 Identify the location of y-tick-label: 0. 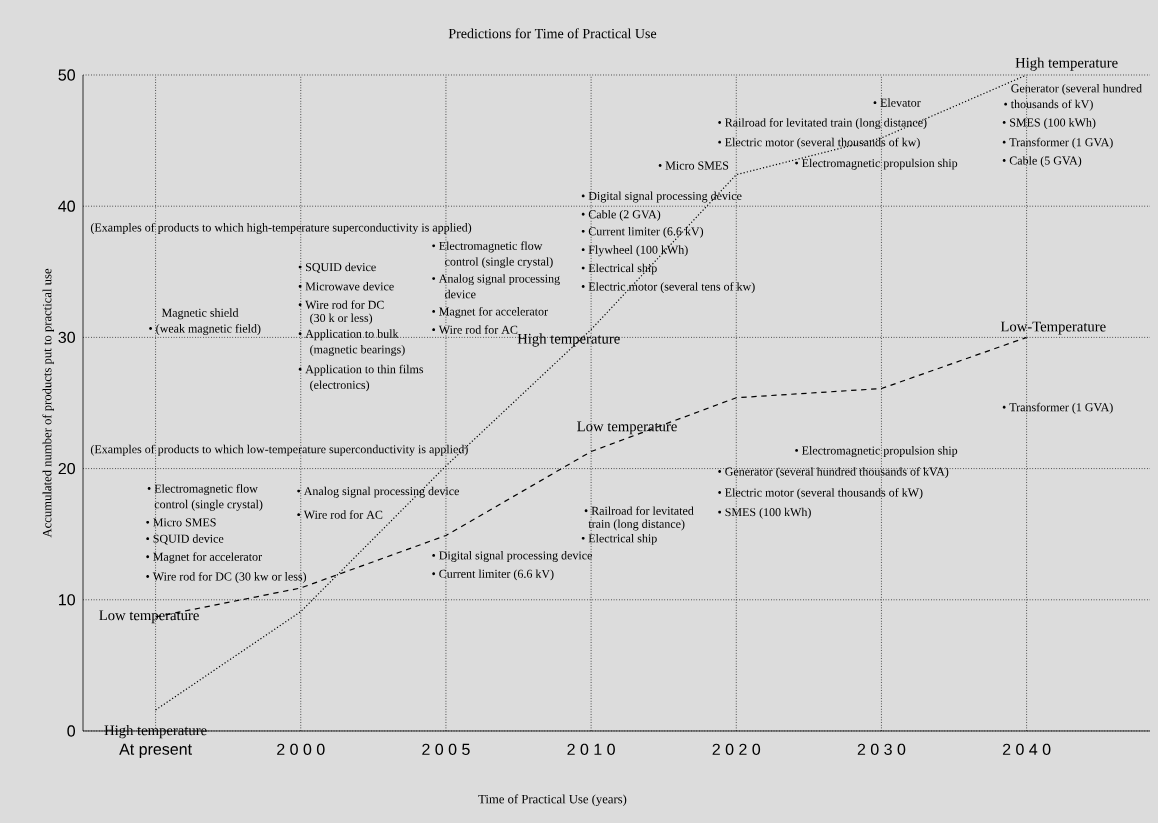
(71, 731).